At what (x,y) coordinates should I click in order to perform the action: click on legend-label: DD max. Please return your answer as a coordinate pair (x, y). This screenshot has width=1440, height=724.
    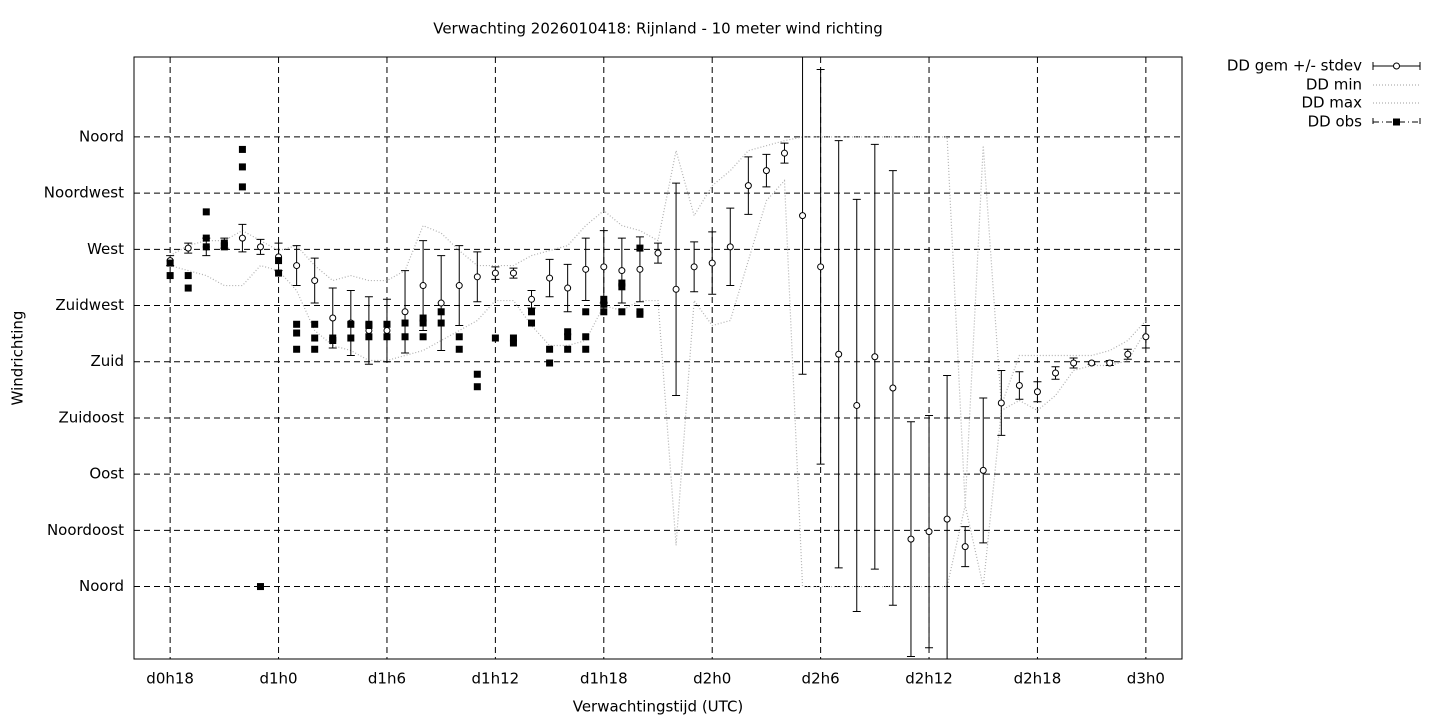
    Looking at the image, I should click on (1331, 103).